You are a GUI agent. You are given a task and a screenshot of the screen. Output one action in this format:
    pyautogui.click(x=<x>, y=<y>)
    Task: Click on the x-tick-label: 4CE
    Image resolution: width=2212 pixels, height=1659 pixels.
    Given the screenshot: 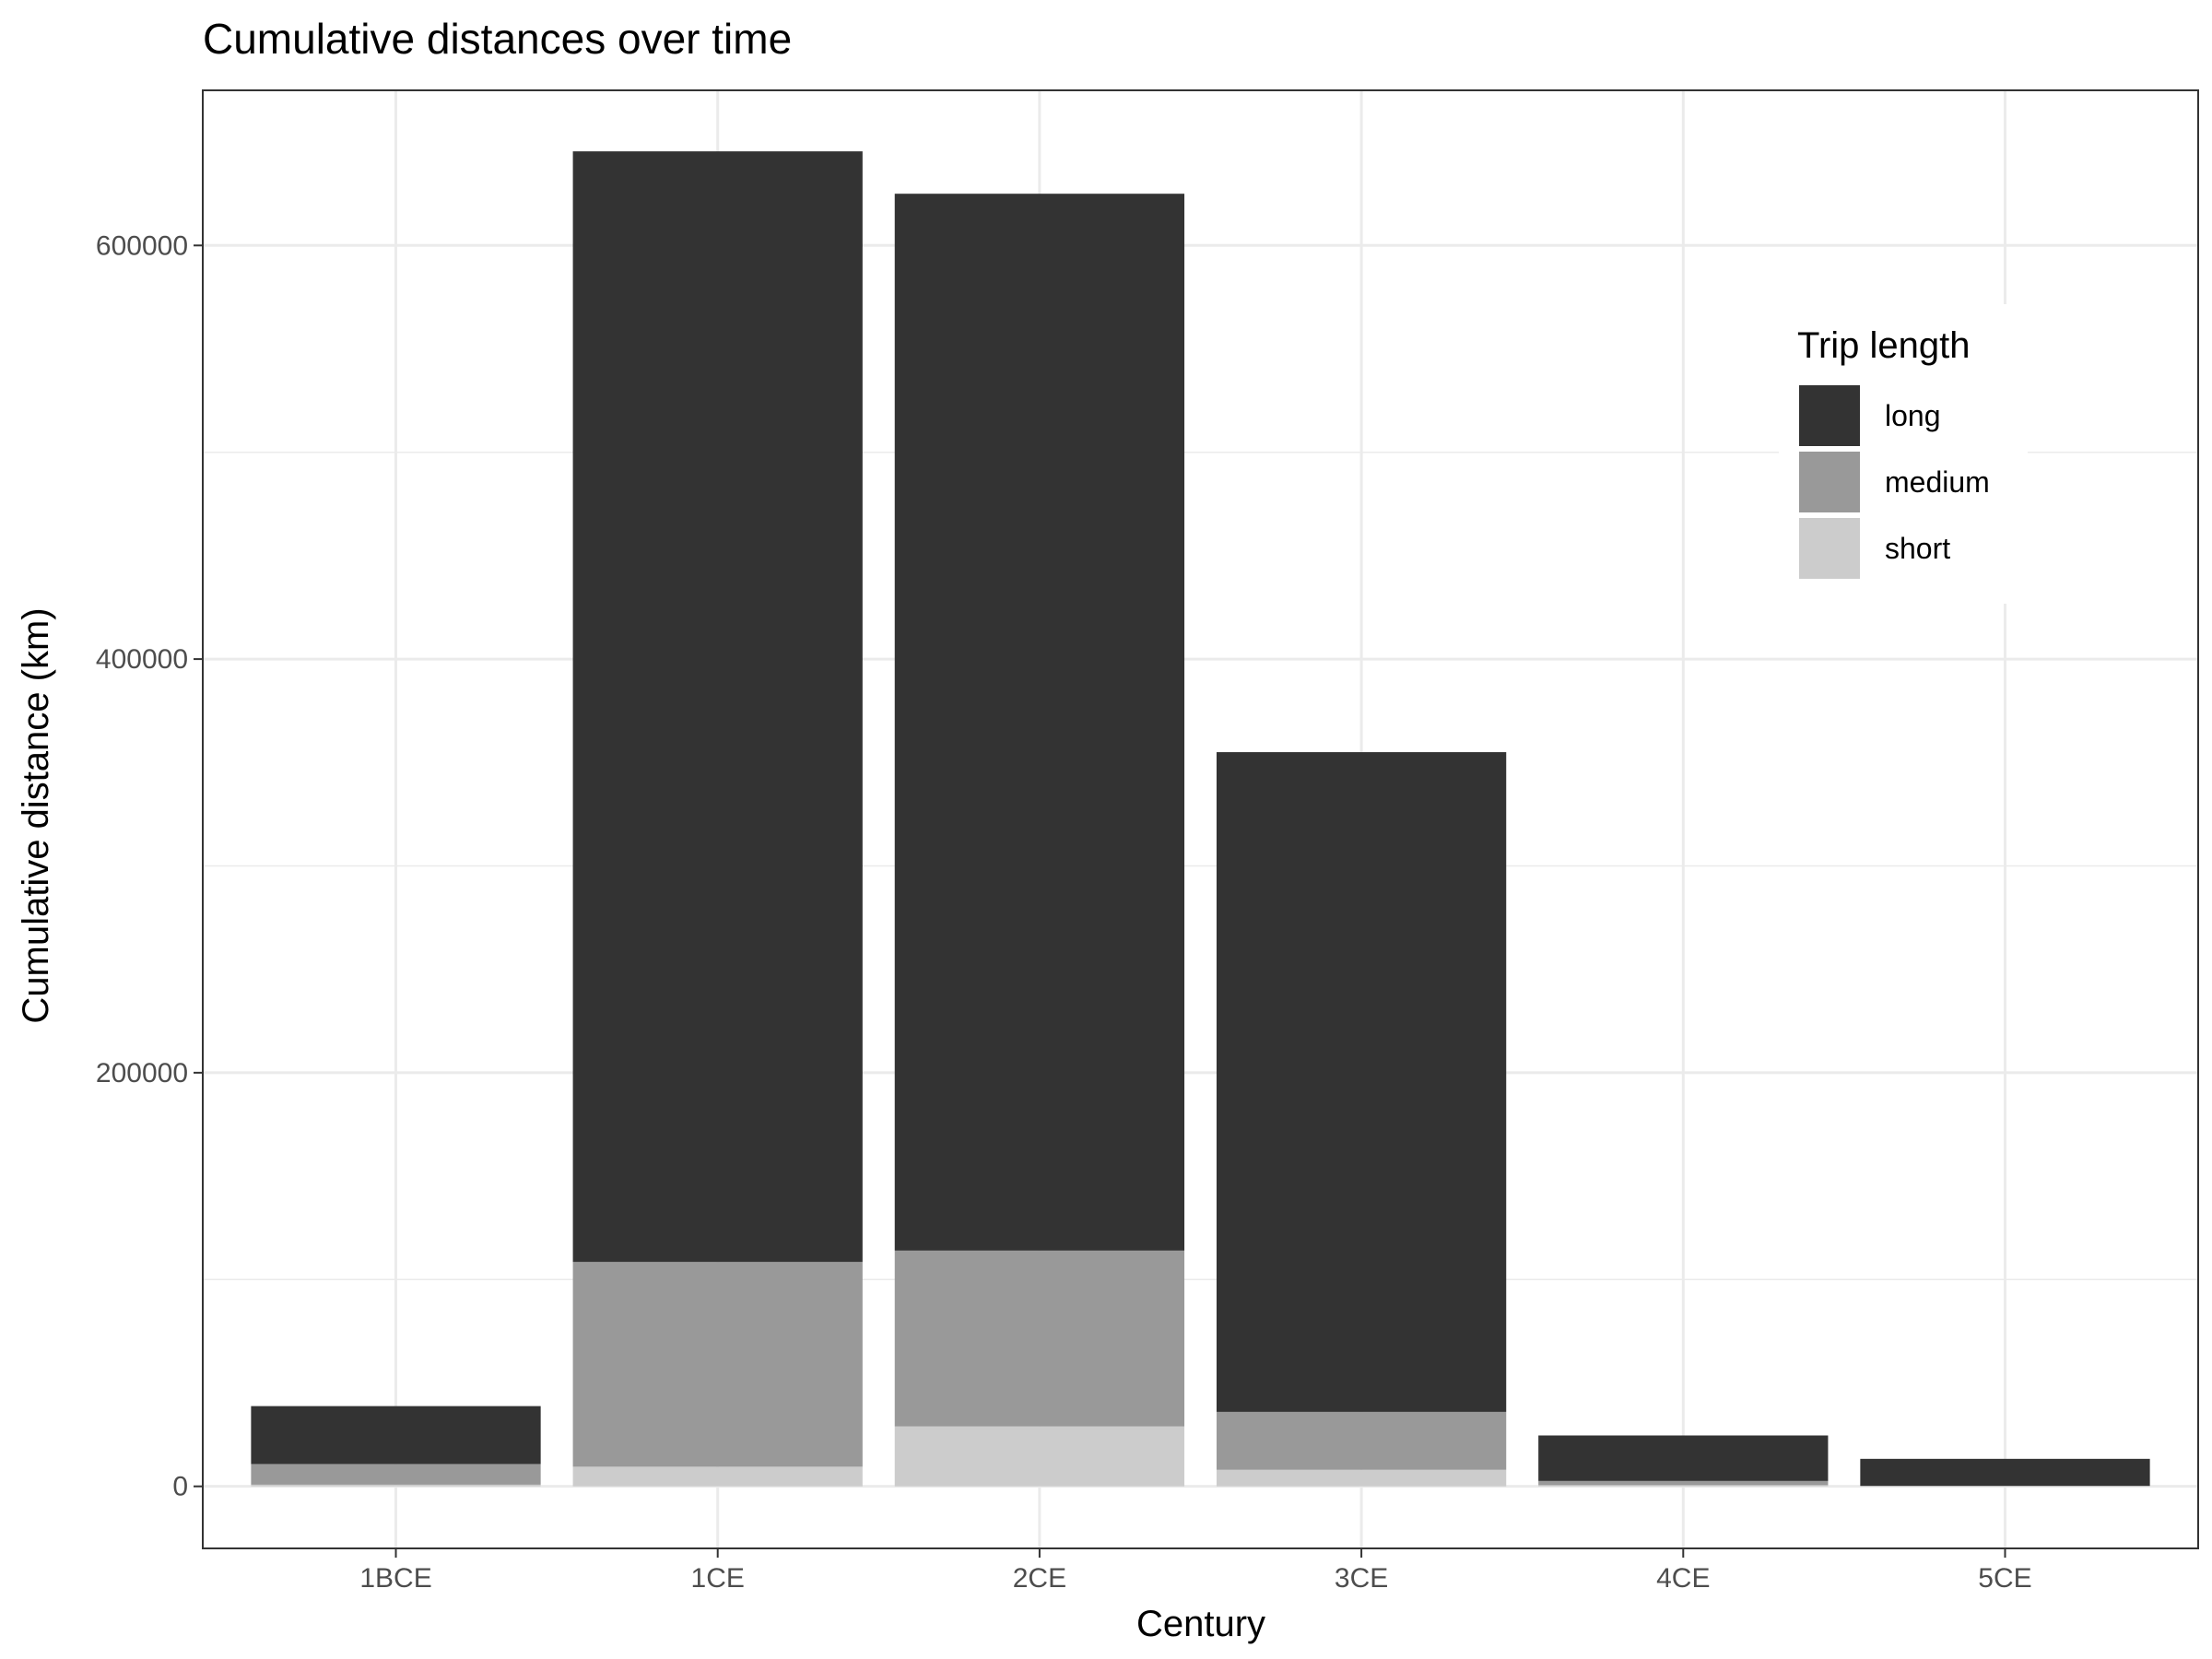 What is the action you would take?
    pyautogui.click(x=1683, y=1578)
    